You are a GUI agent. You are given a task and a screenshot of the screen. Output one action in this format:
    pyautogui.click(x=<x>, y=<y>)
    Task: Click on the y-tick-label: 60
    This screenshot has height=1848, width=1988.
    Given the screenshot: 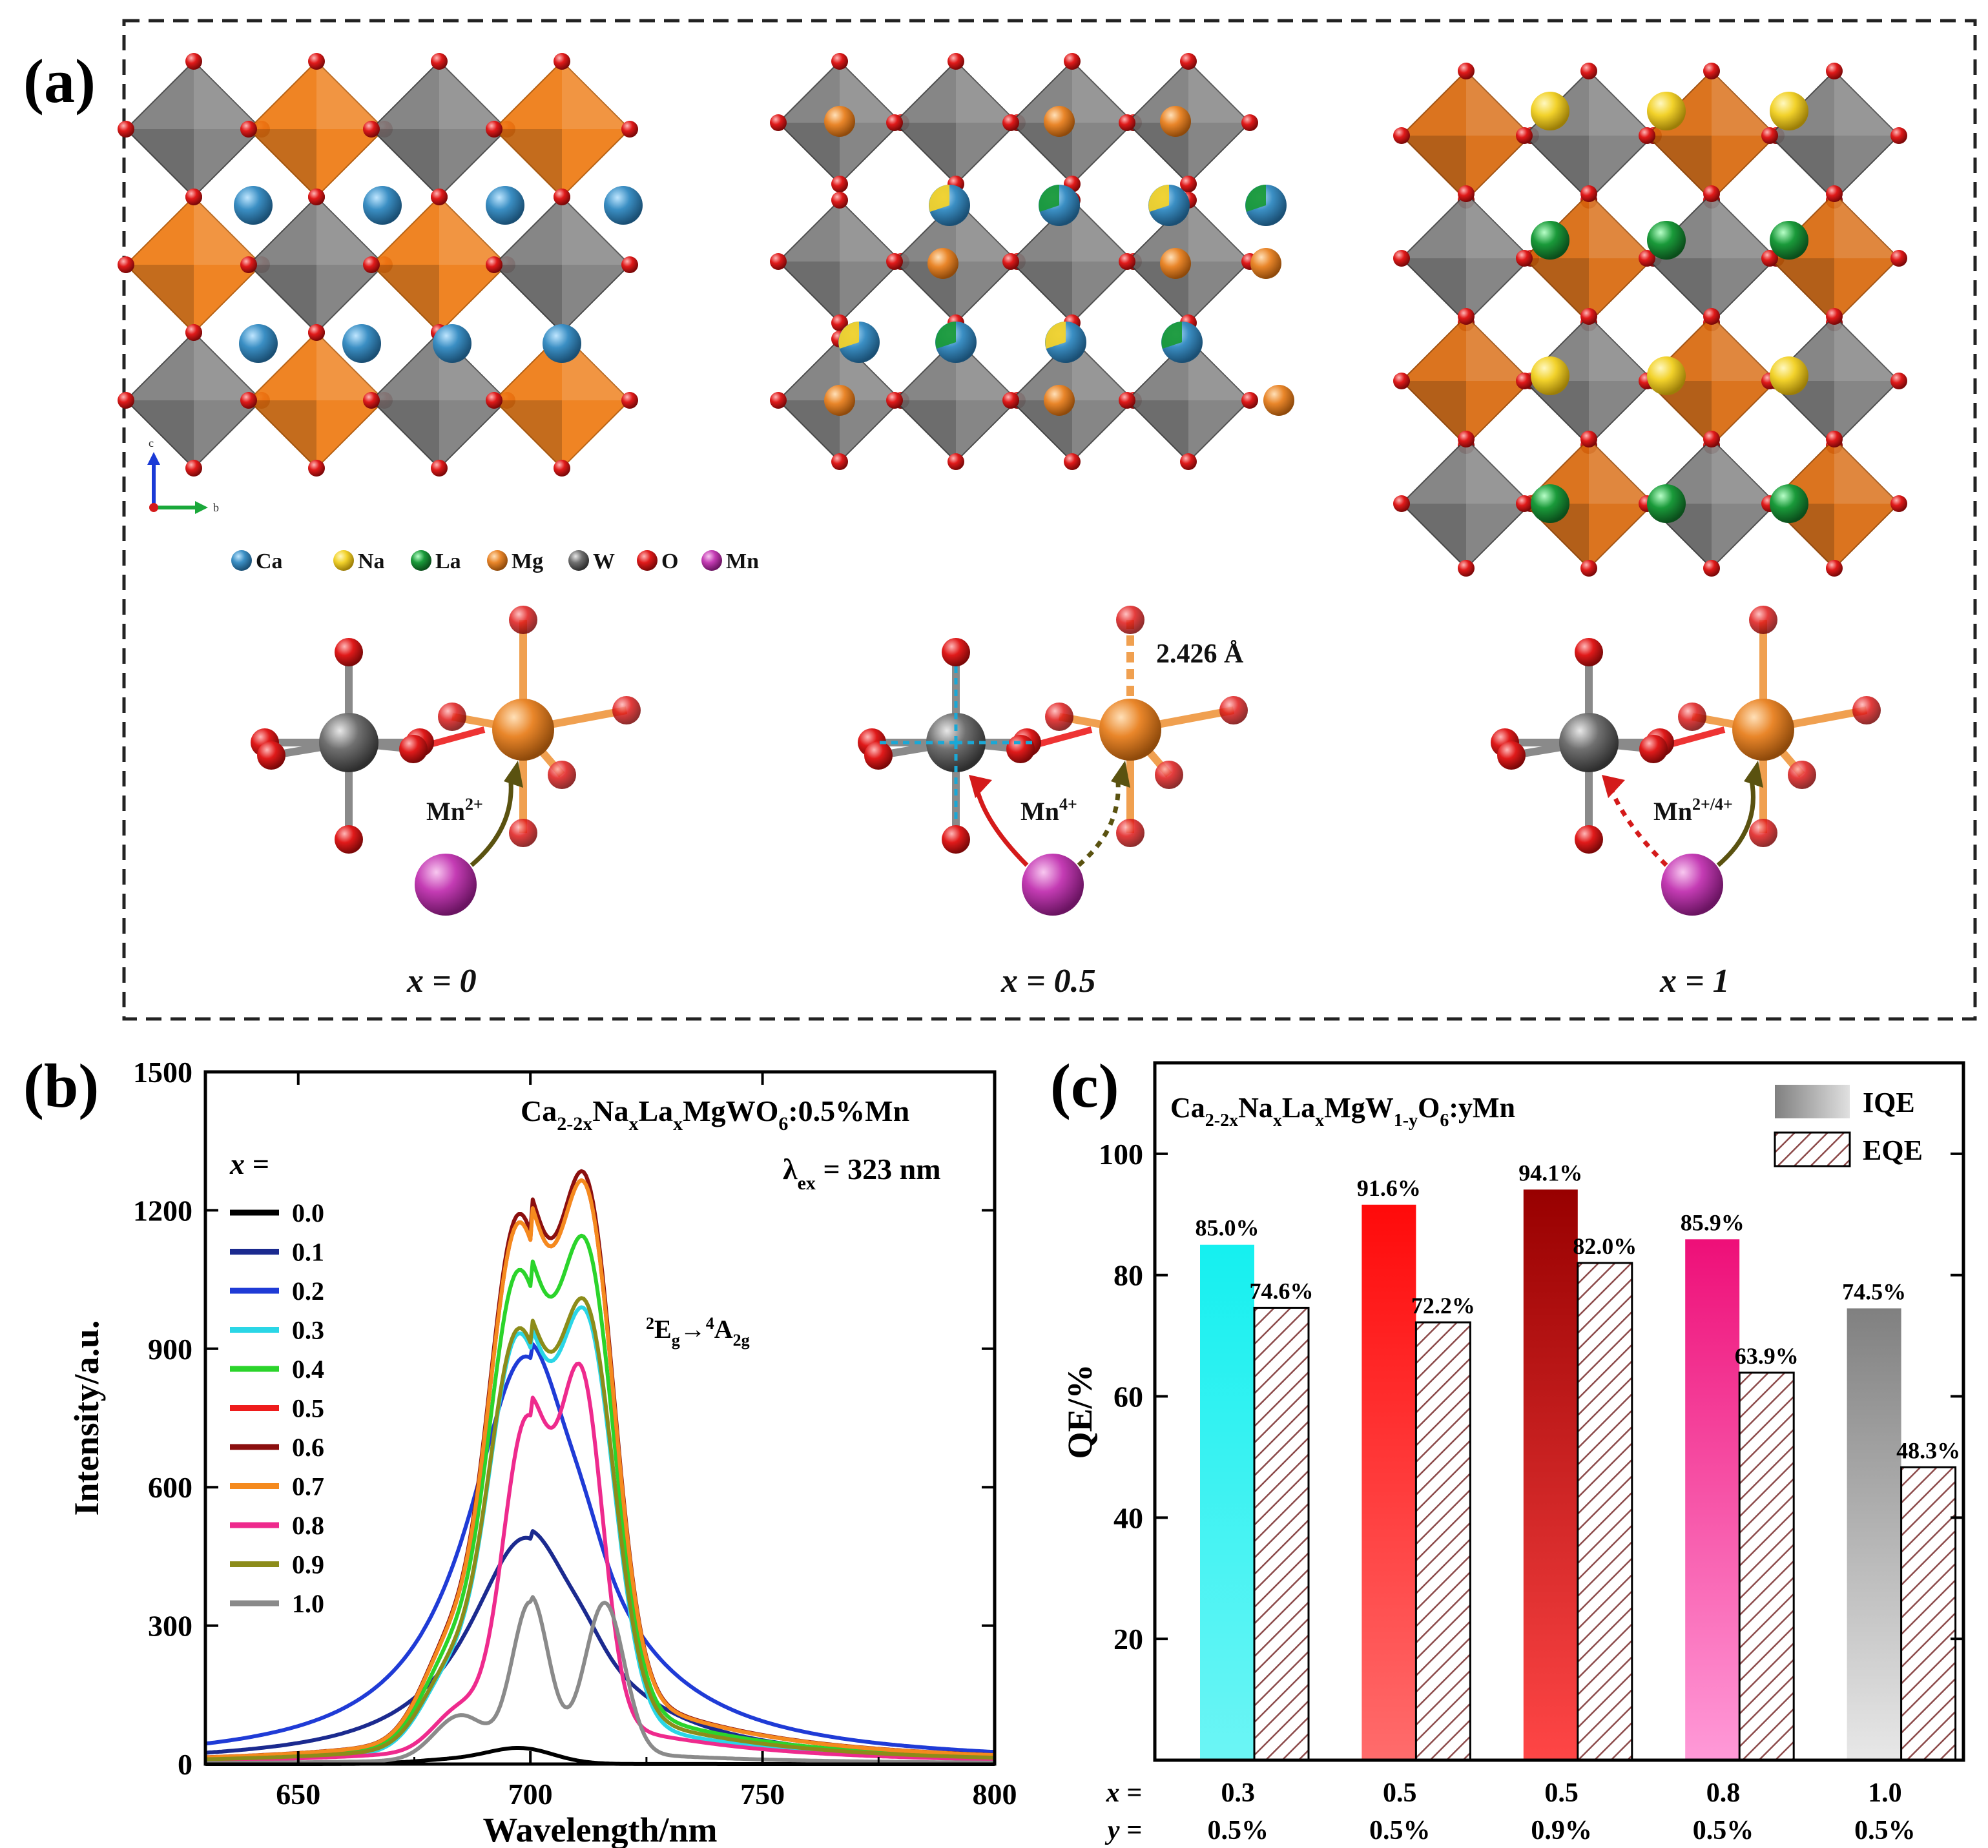 What is the action you would take?
    pyautogui.click(x=1128, y=1397)
    